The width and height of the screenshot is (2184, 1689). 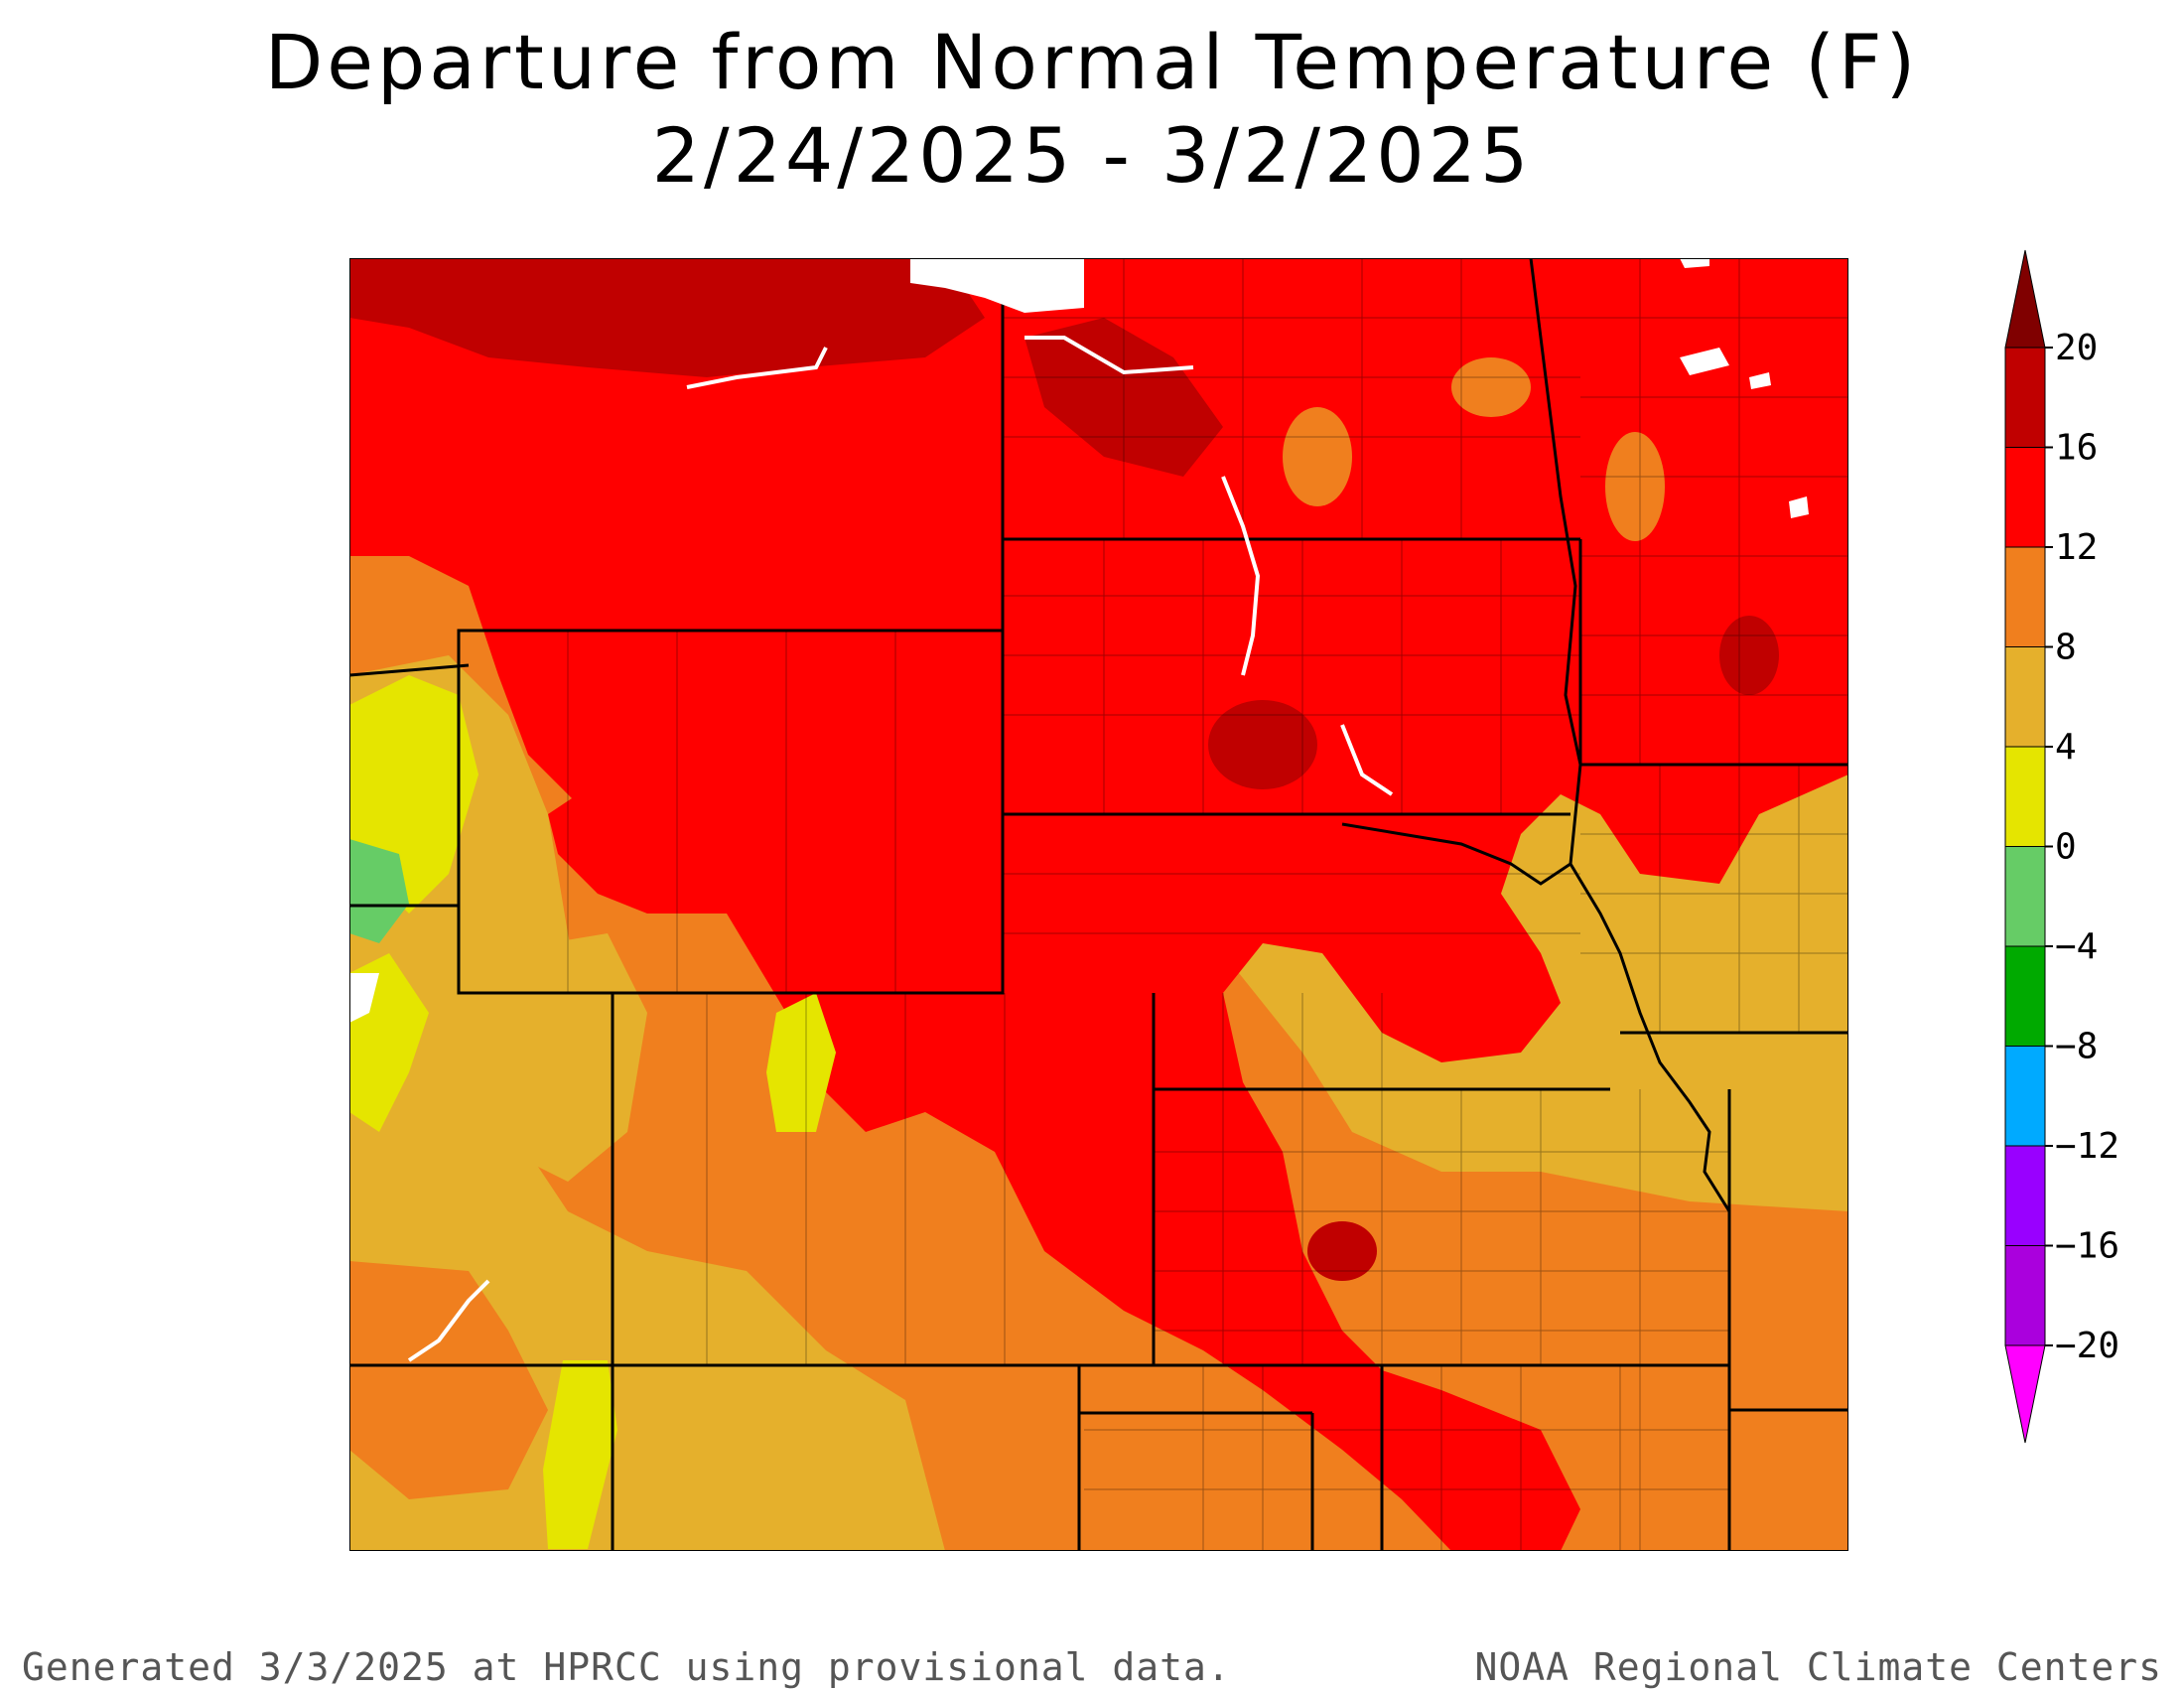 I want to click on zone-8-12-mn, so click(x=1491, y=387).